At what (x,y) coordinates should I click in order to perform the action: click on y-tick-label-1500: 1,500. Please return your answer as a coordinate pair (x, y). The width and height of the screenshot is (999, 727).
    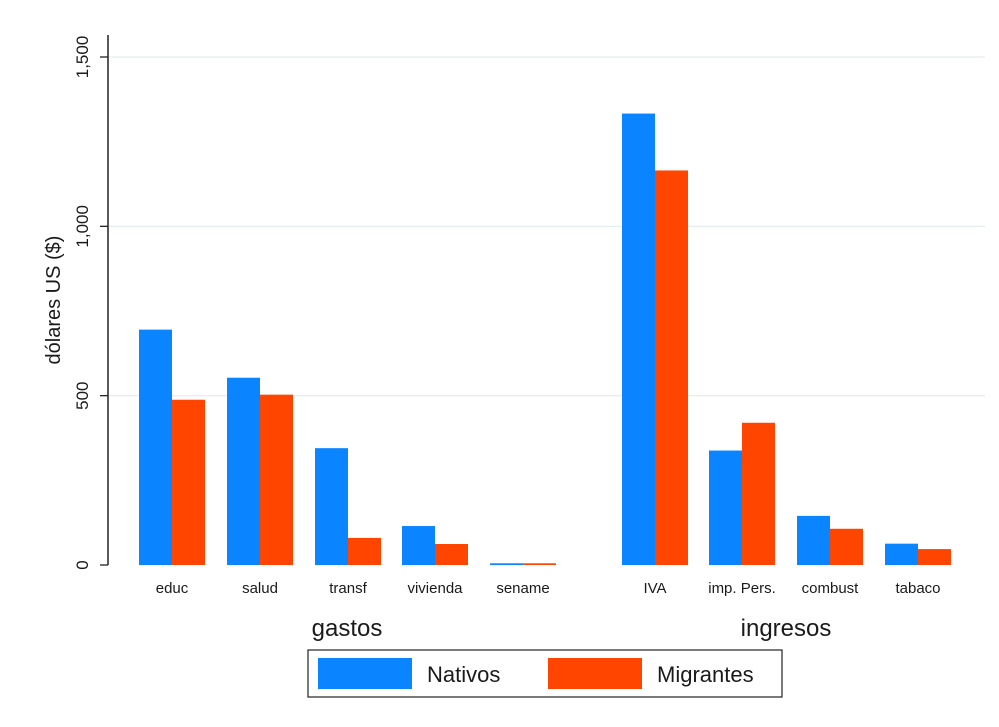
    Looking at the image, I should click on (82, 57).